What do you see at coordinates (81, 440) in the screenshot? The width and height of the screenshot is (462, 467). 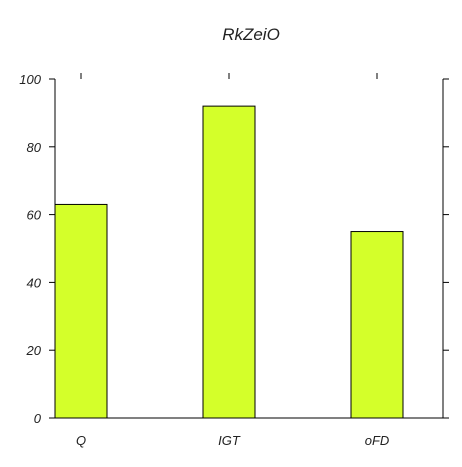 I see `x-tick-label: Q` at bounding box center [81, 440].